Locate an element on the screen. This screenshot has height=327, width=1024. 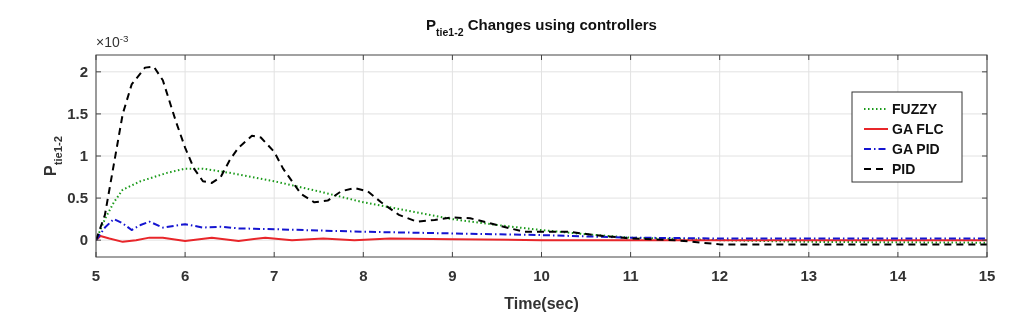
y-tick-label: 1.5 is located at coordinates (77, 113).